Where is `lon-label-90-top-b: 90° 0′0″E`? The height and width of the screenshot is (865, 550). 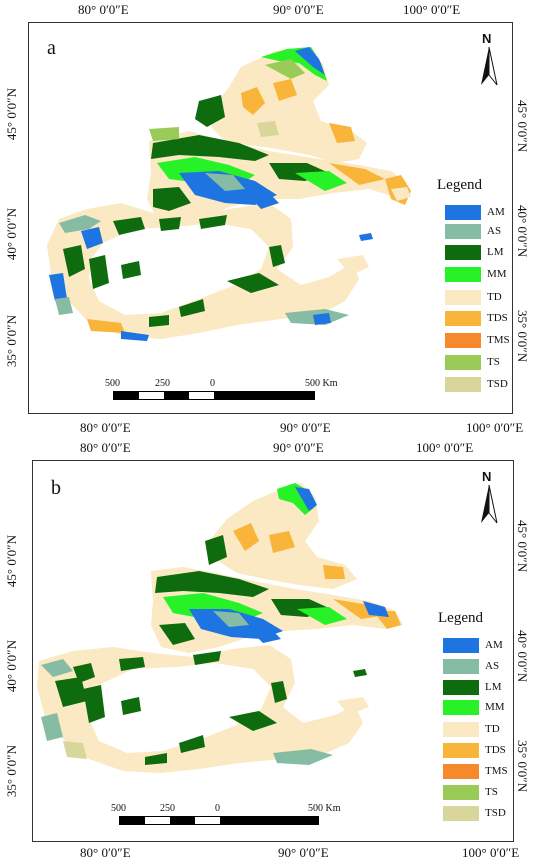
lon-label-90-top-b: 90° 0′0″E is located at coordinates (298, 447).